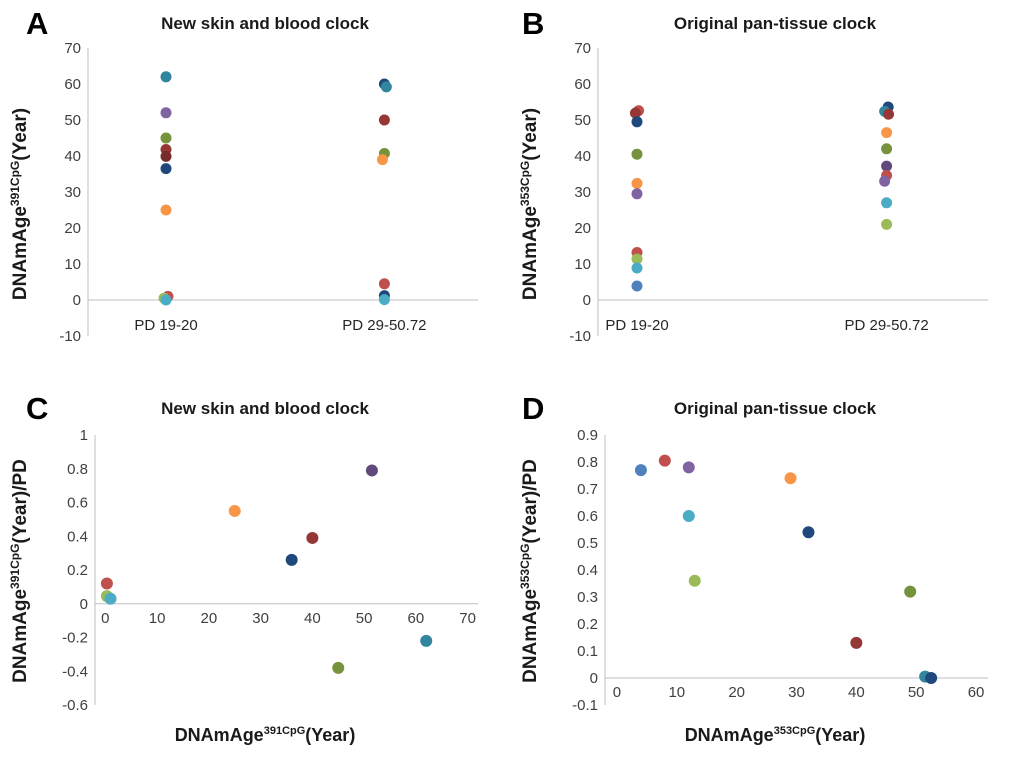  I want to click on panel-label-a: A, so click(37, 23).